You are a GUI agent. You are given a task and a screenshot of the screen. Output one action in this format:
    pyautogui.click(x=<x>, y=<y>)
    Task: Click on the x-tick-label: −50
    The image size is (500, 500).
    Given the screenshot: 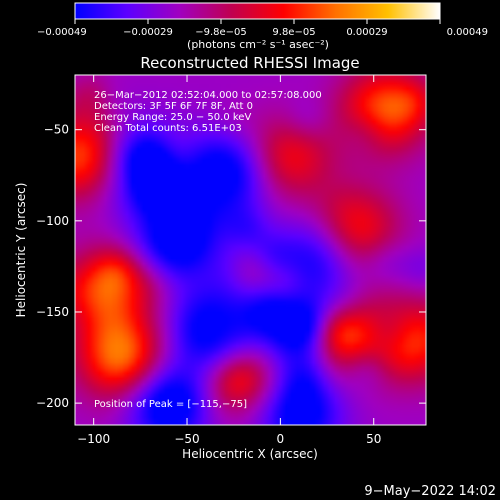 What is the action you would take?
    pyautogui.click(x=186, y=439)
    